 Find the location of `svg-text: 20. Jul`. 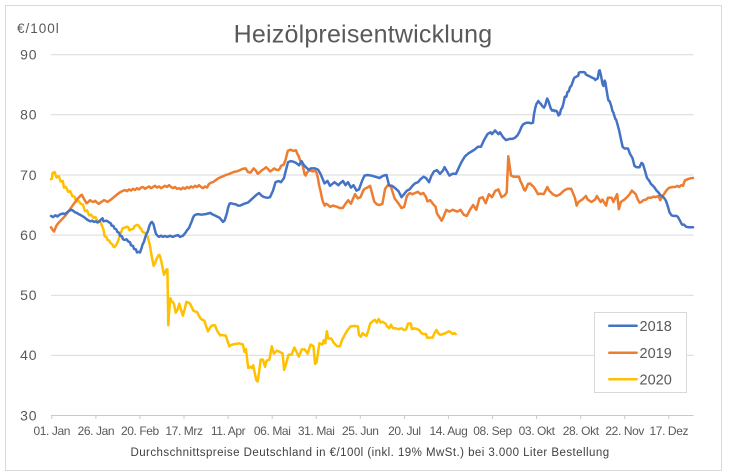

svg-text: 20. Jul is located at coordinates (404, 431).